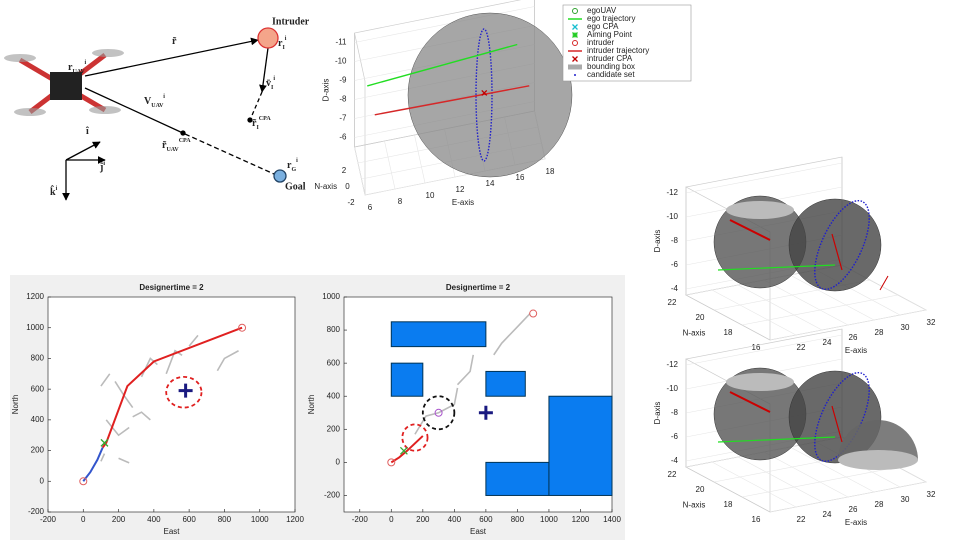  What do you see at coordinates (879, 504) in the screenshot?
I see `x-tick-label: 28` at bounding box center [879, 504].